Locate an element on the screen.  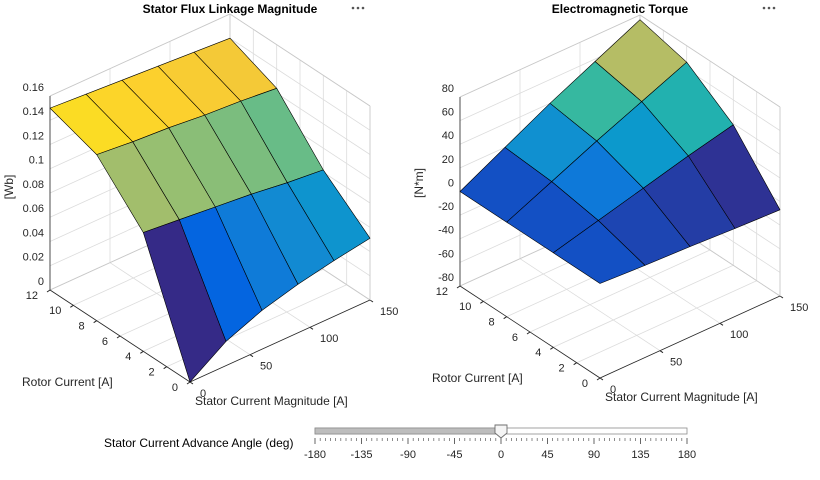
slider-label: Stator Current Advance Angle (deg) is located at coordinates (198, 443).